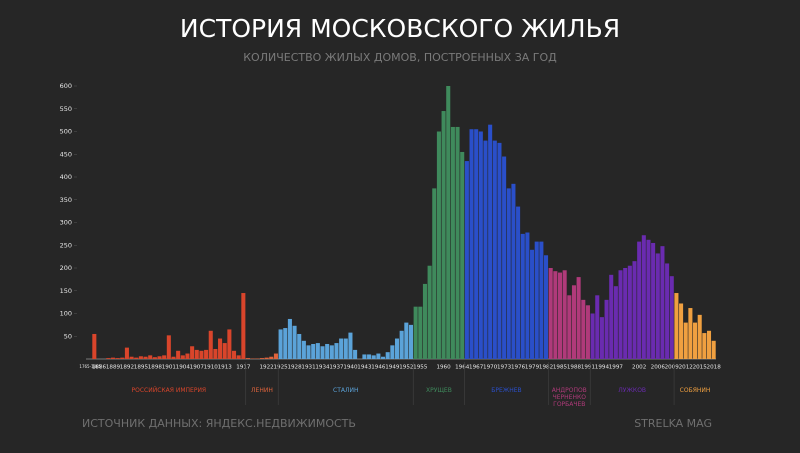 The width and height of the screenshot is (800, 453). Describe the element at coordinates (658, 368) in the screenshot. I see `x-tick-label: 2006` at that location.